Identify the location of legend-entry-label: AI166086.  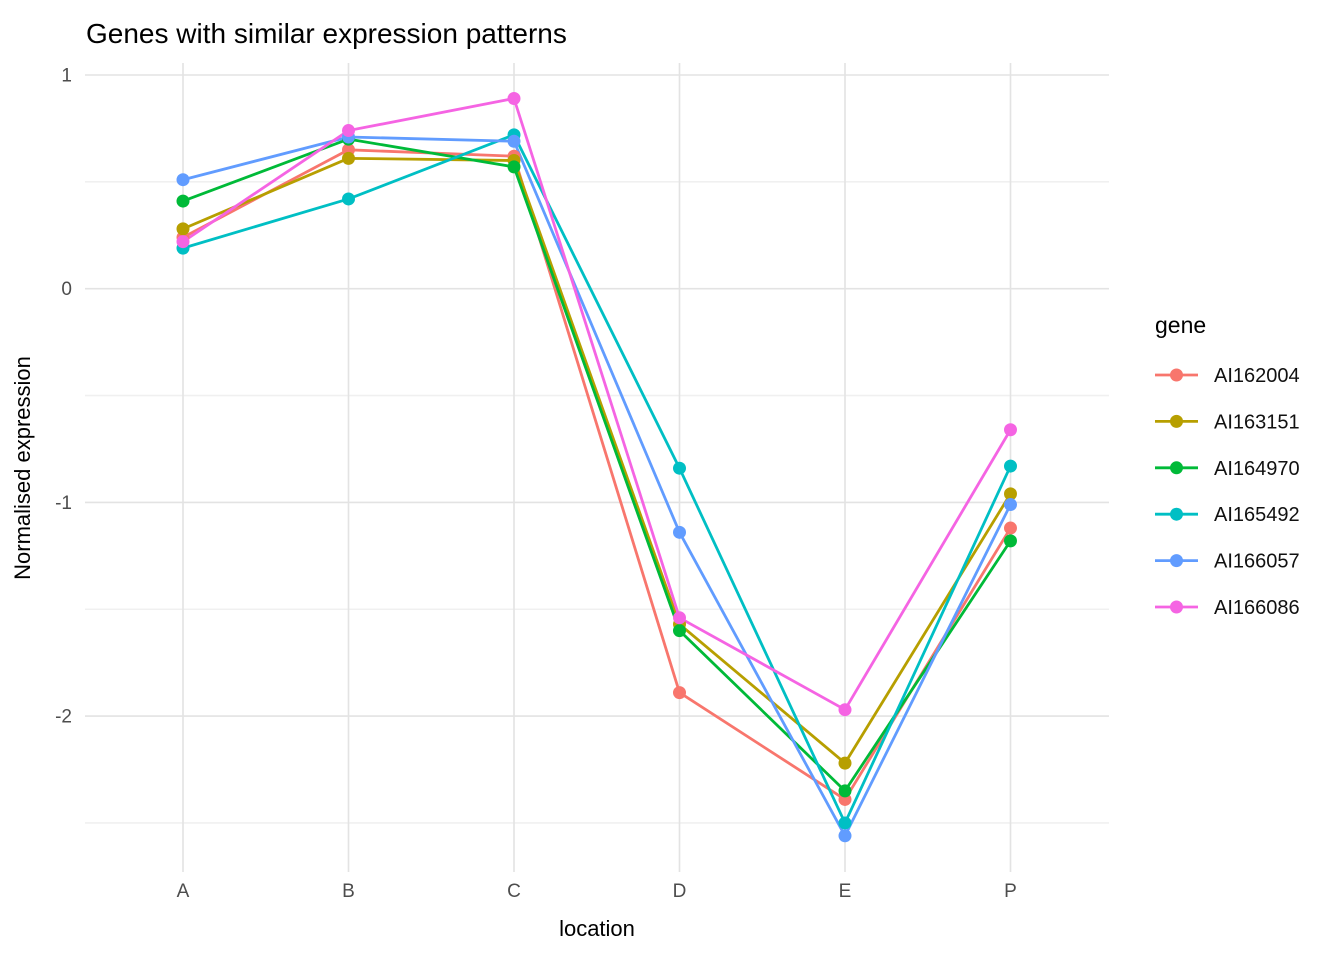
(1257, 608).